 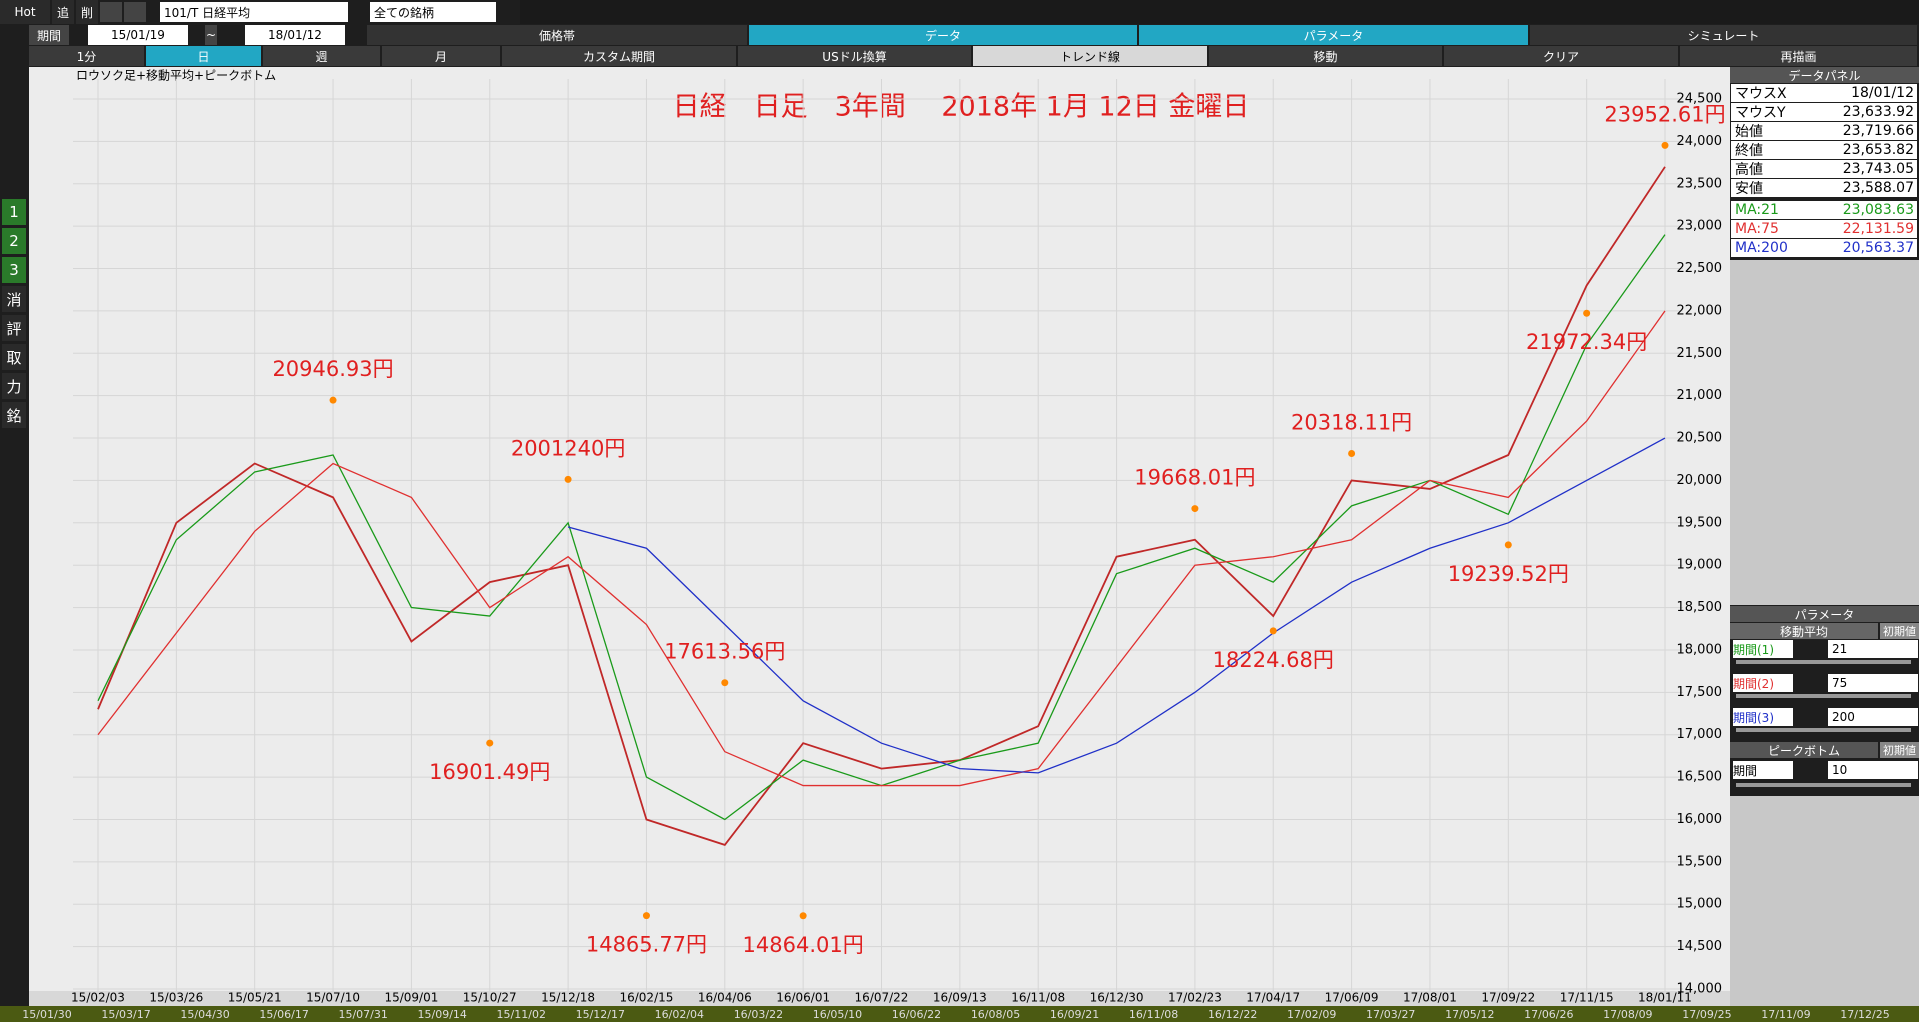 What do you see at coordinates (1117, 998) in the screenshot?
I see `x-tick-label: 16/12/30` at bounding box center [1117, 998].